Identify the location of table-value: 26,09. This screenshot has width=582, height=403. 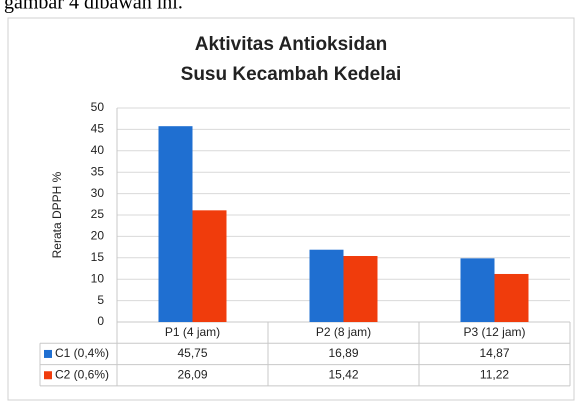
(192, 374).